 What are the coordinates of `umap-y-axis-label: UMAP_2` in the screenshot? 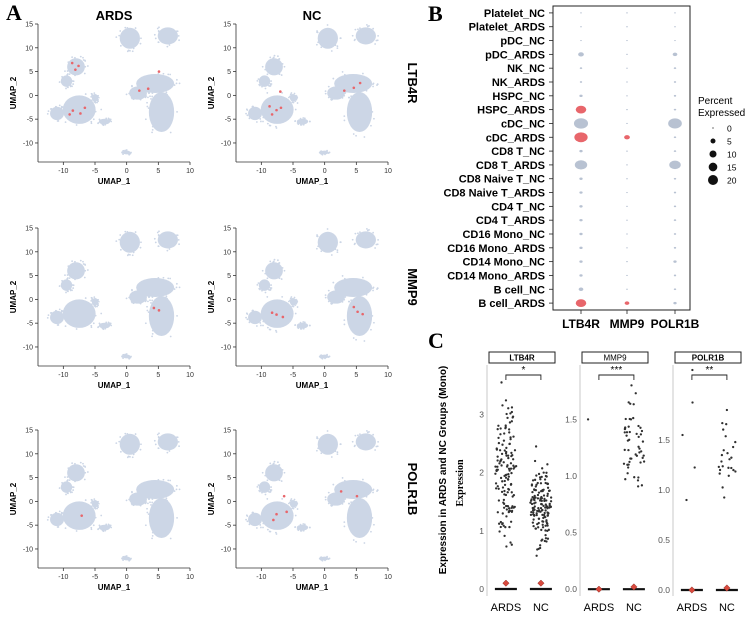 It's located at (211, 498).